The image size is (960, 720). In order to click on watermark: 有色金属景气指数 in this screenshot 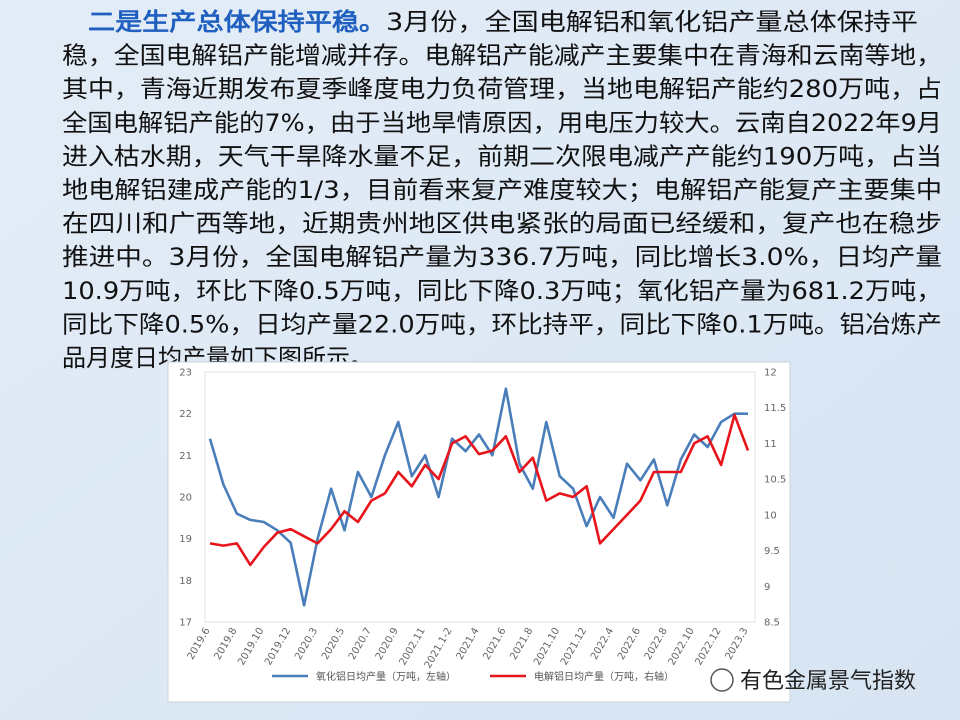, I will do `click(828, 681)`.